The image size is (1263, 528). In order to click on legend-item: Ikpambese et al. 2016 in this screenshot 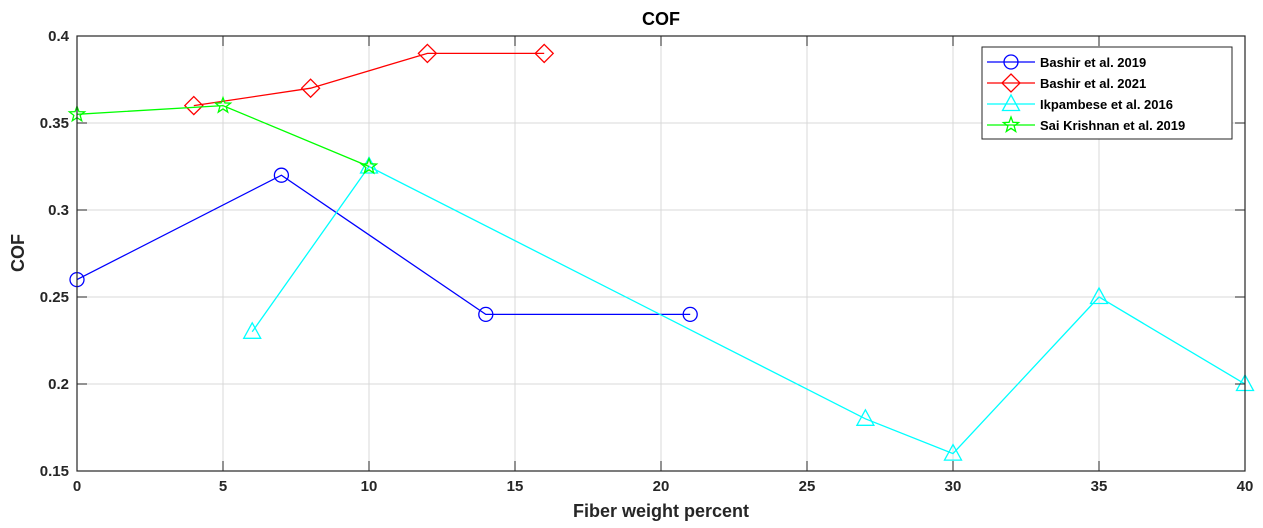, I will do `click(1080, 102)`.